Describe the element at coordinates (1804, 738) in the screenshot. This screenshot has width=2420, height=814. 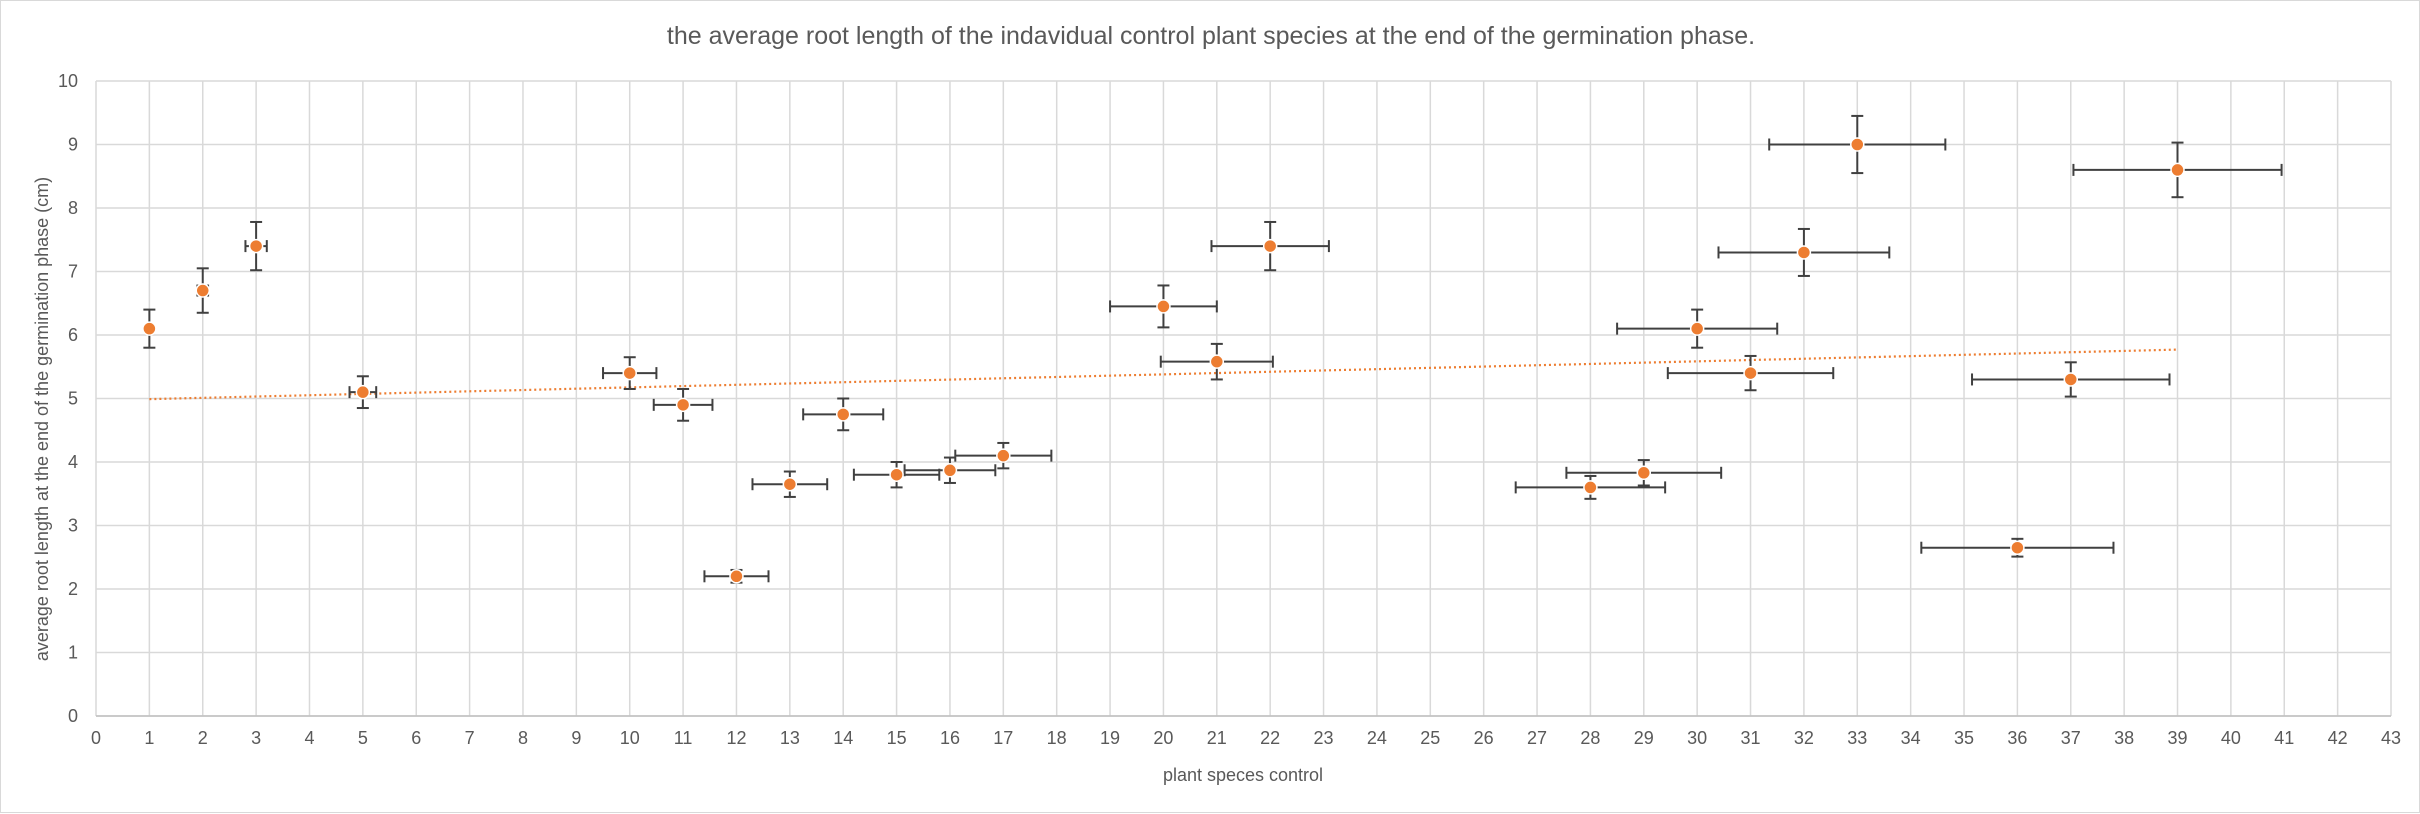
I see `x-tick-label: 32` at that location.